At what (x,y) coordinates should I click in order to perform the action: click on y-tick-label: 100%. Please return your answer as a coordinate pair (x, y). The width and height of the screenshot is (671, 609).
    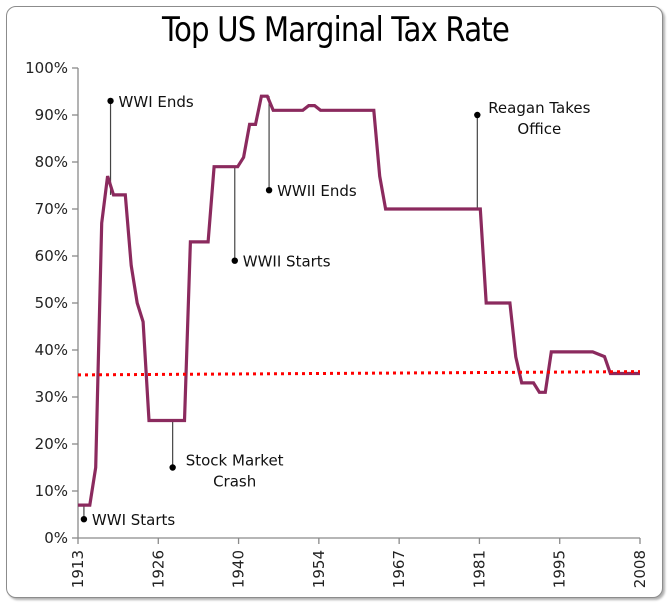
    Looking at the image, I should click on (46, 68).